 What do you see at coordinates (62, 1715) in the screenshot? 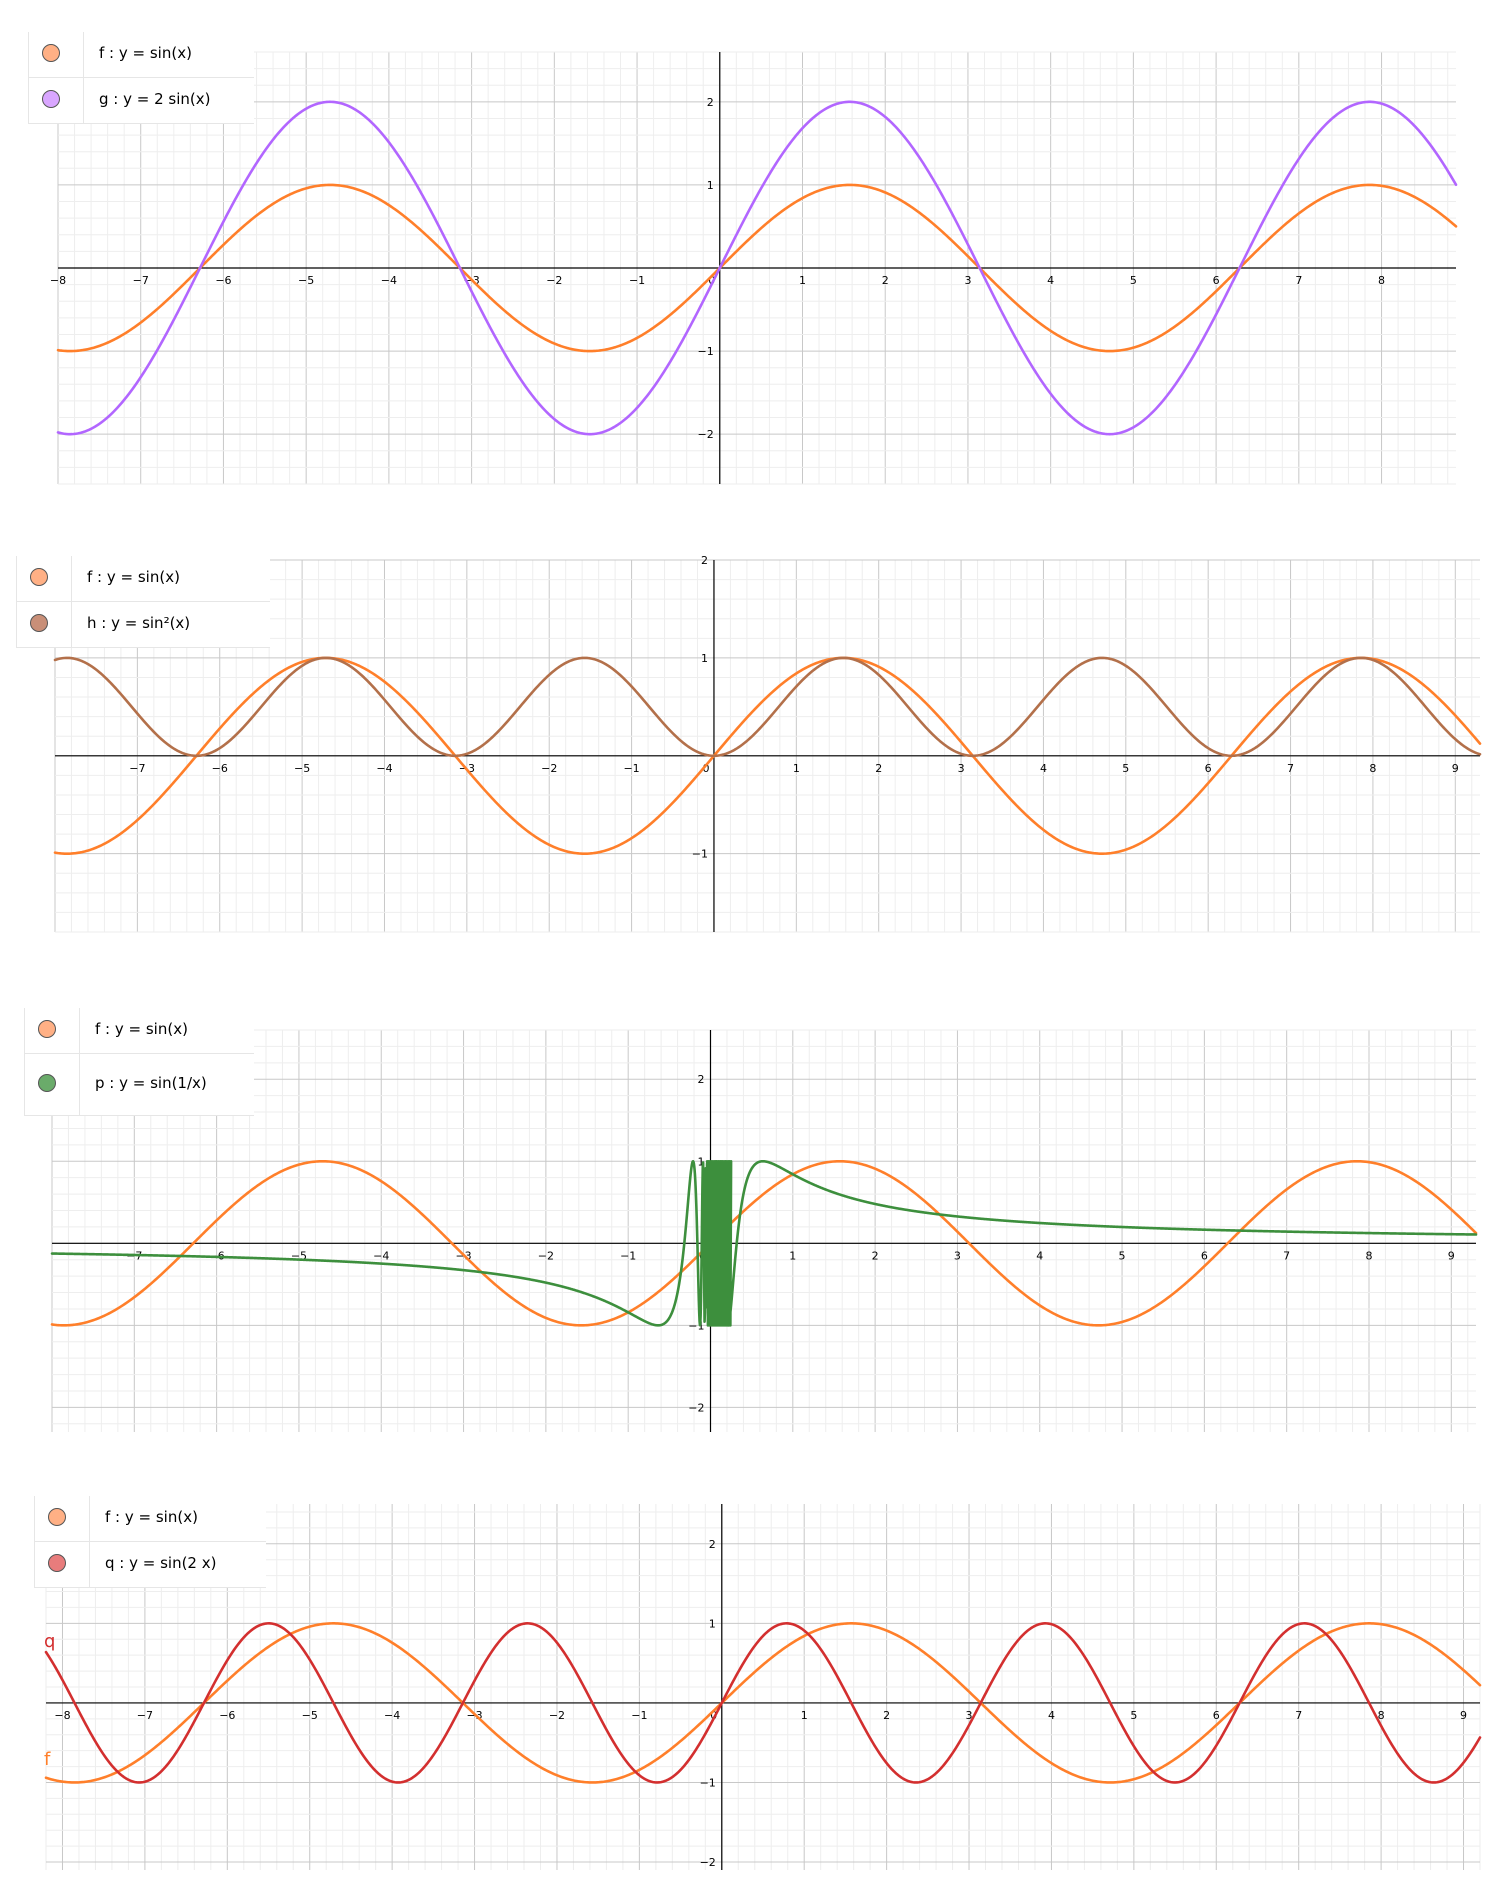
I see `x-tick-label: −8` at bounding box center [62, 1715].